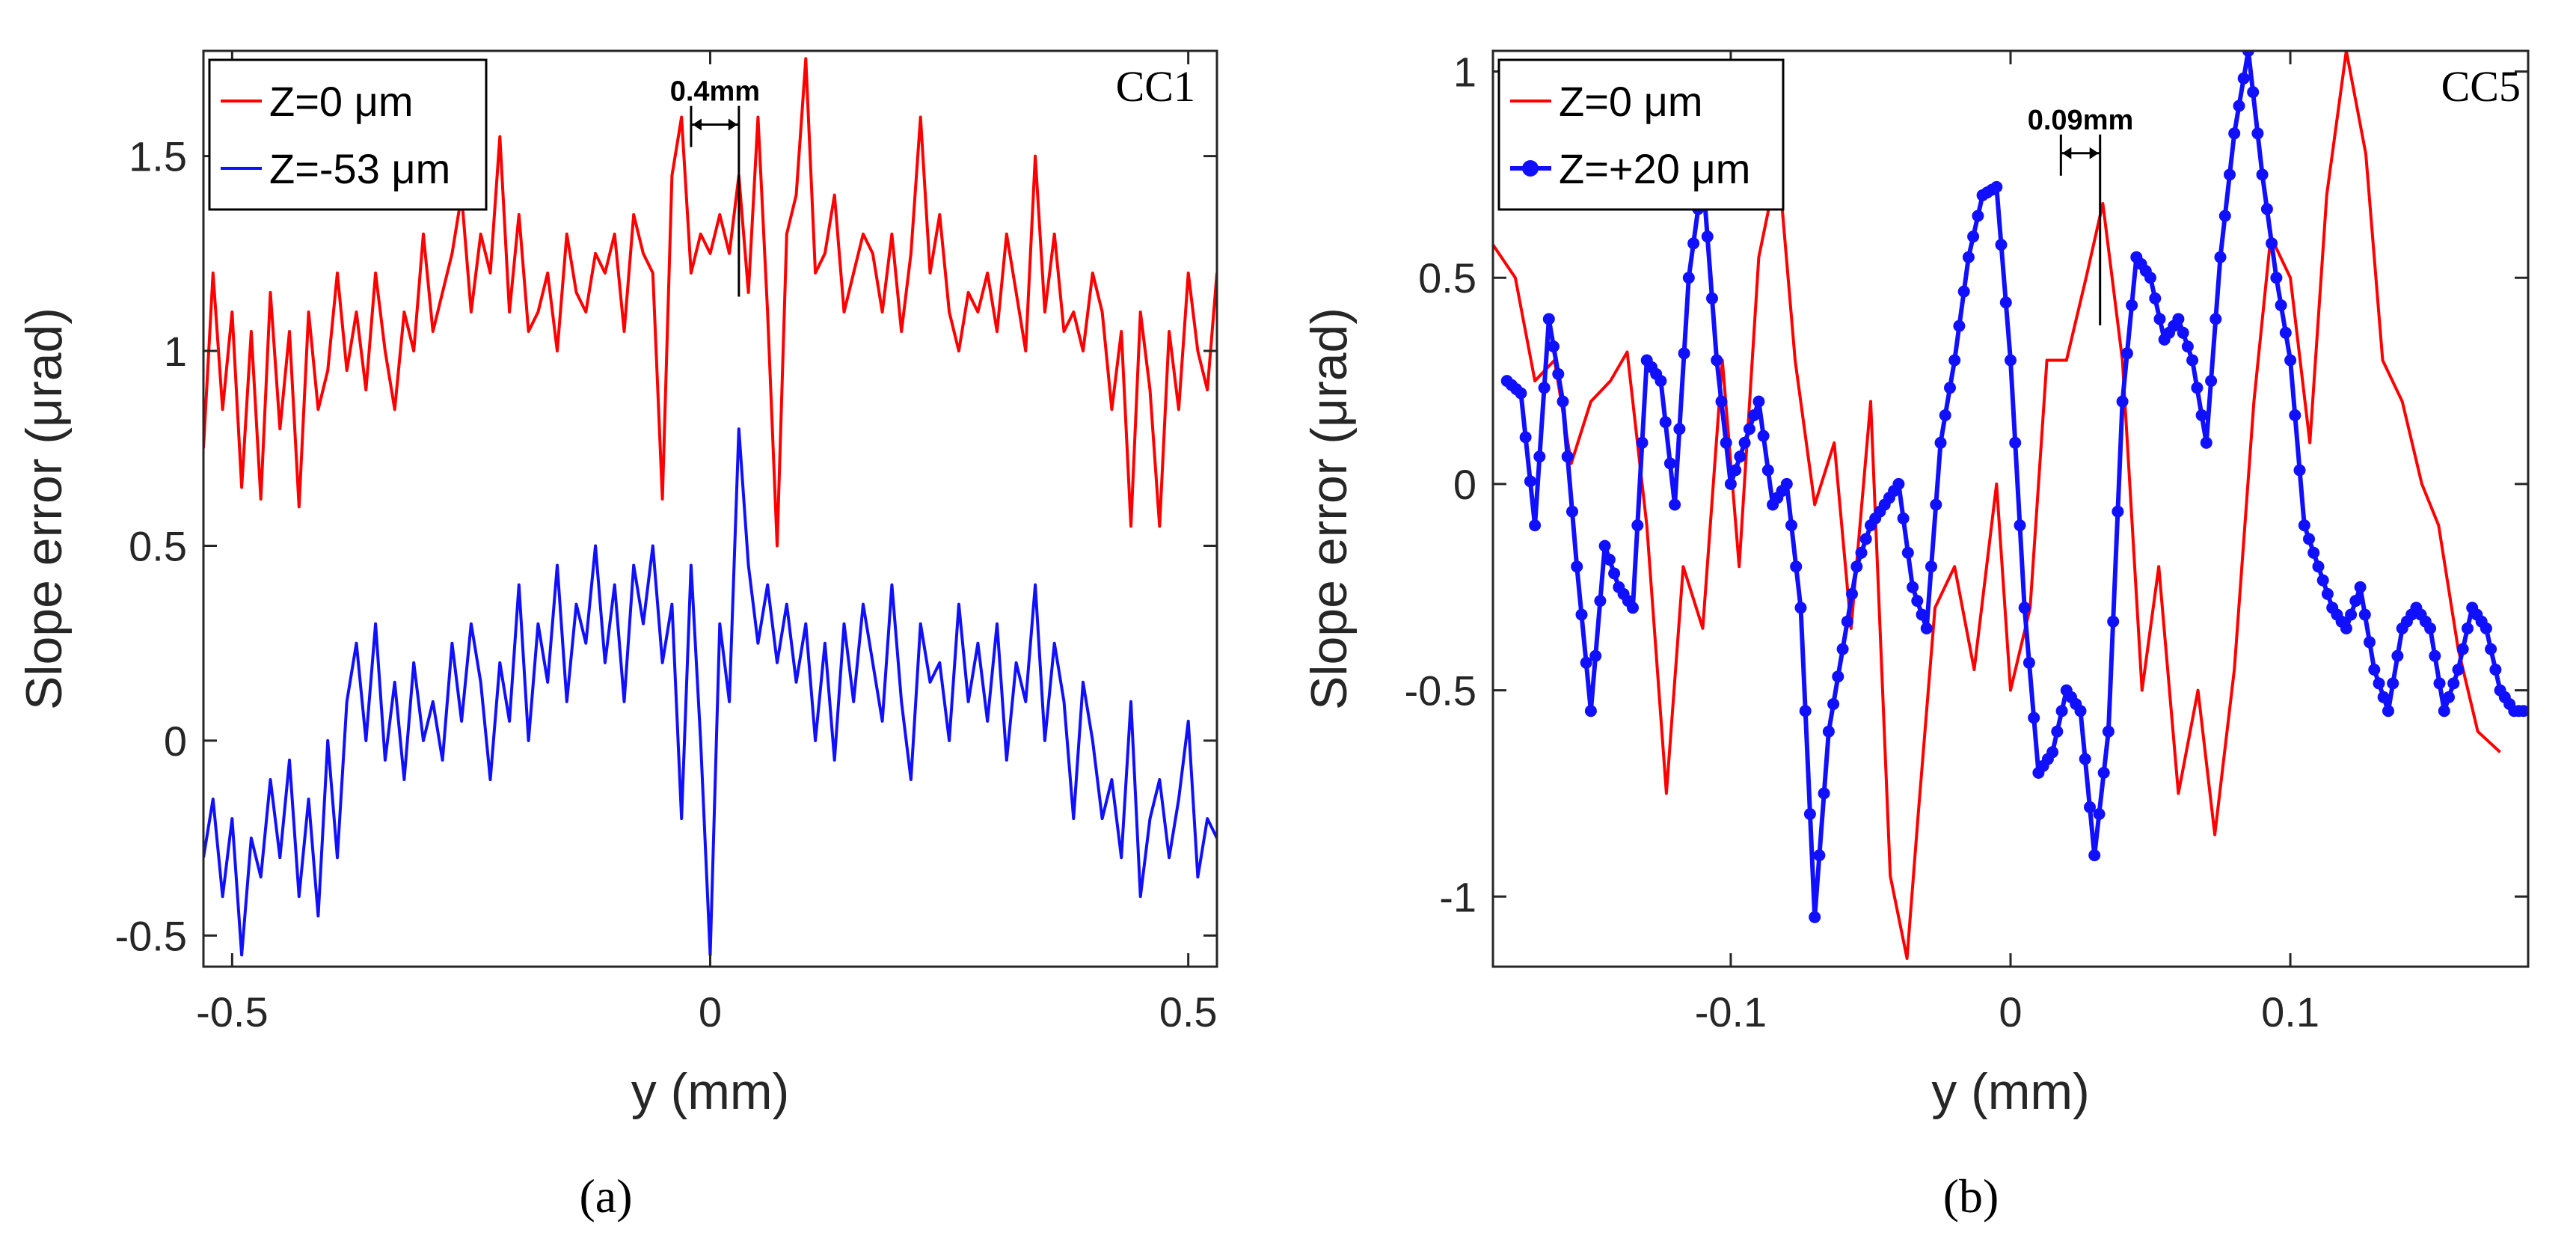 This screenshot has width=2576, height=1248. What do you see at coordinates (359, 168) in the screenshot?
I see `legend-label: Z=-53 μm` at bounding box center [359, 168].